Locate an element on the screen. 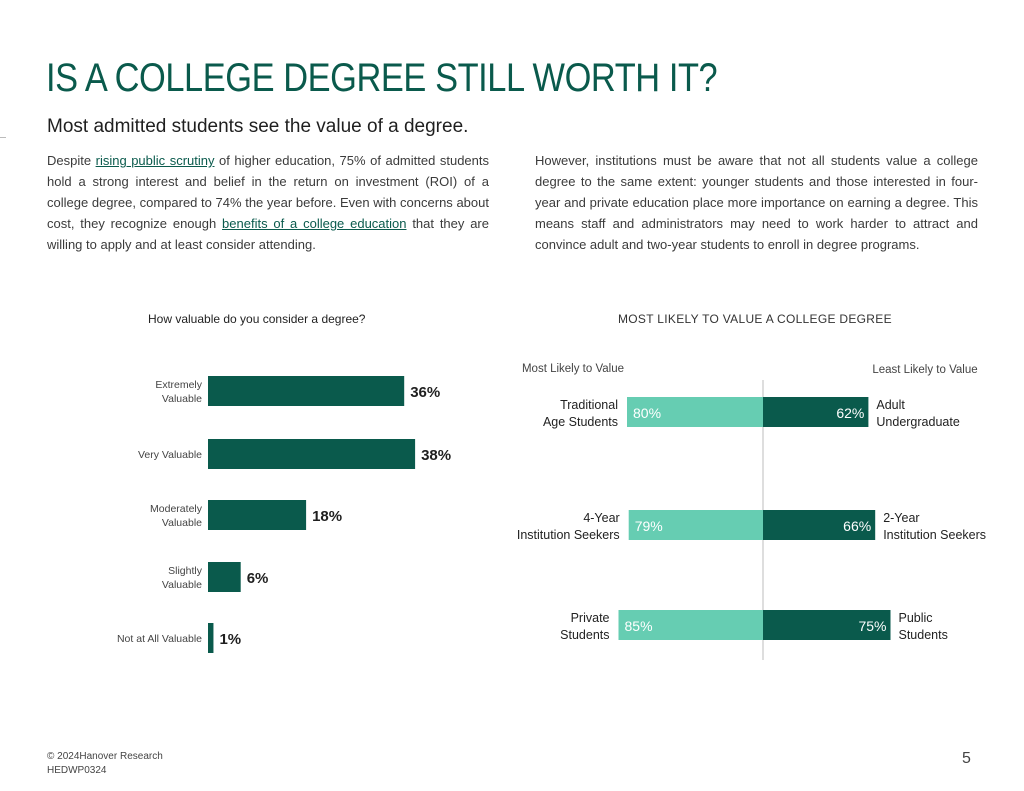  left-value-2: 79% is located at coordinates (649, 526).